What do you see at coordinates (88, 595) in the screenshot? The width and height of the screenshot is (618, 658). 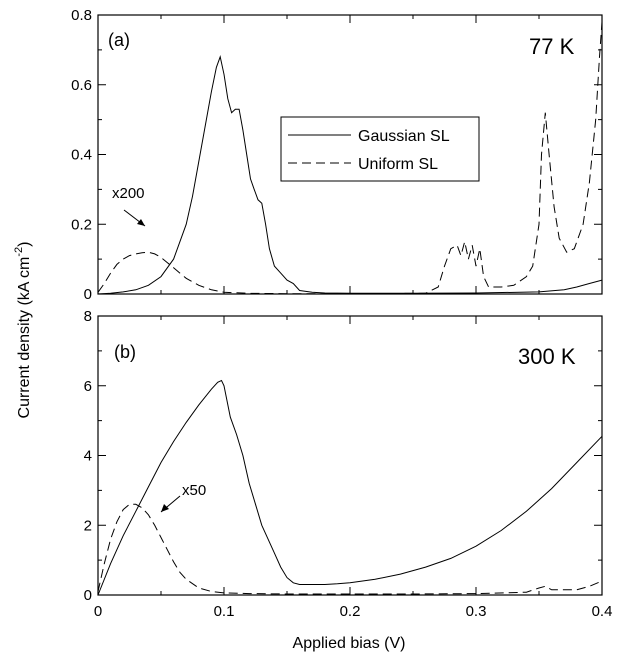 I see `panel-b-y-tick-label: 0` at bounding box center [88, 595].